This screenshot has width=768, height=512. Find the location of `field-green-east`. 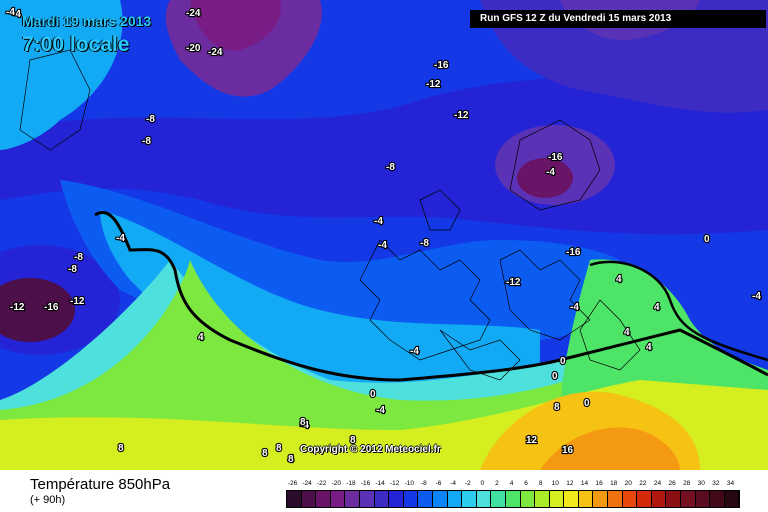

field-green-east is located at coordinates (664, 339).